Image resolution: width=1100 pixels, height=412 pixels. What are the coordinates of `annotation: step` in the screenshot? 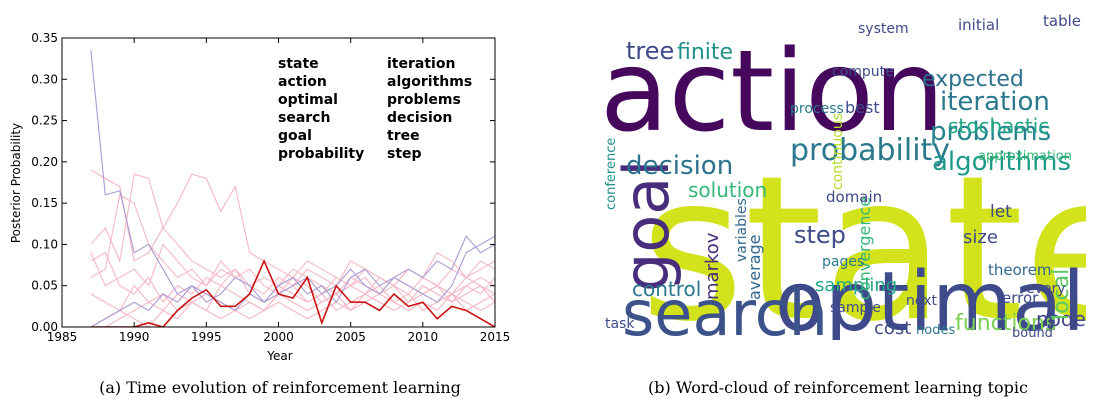 It's located at (404, 154).